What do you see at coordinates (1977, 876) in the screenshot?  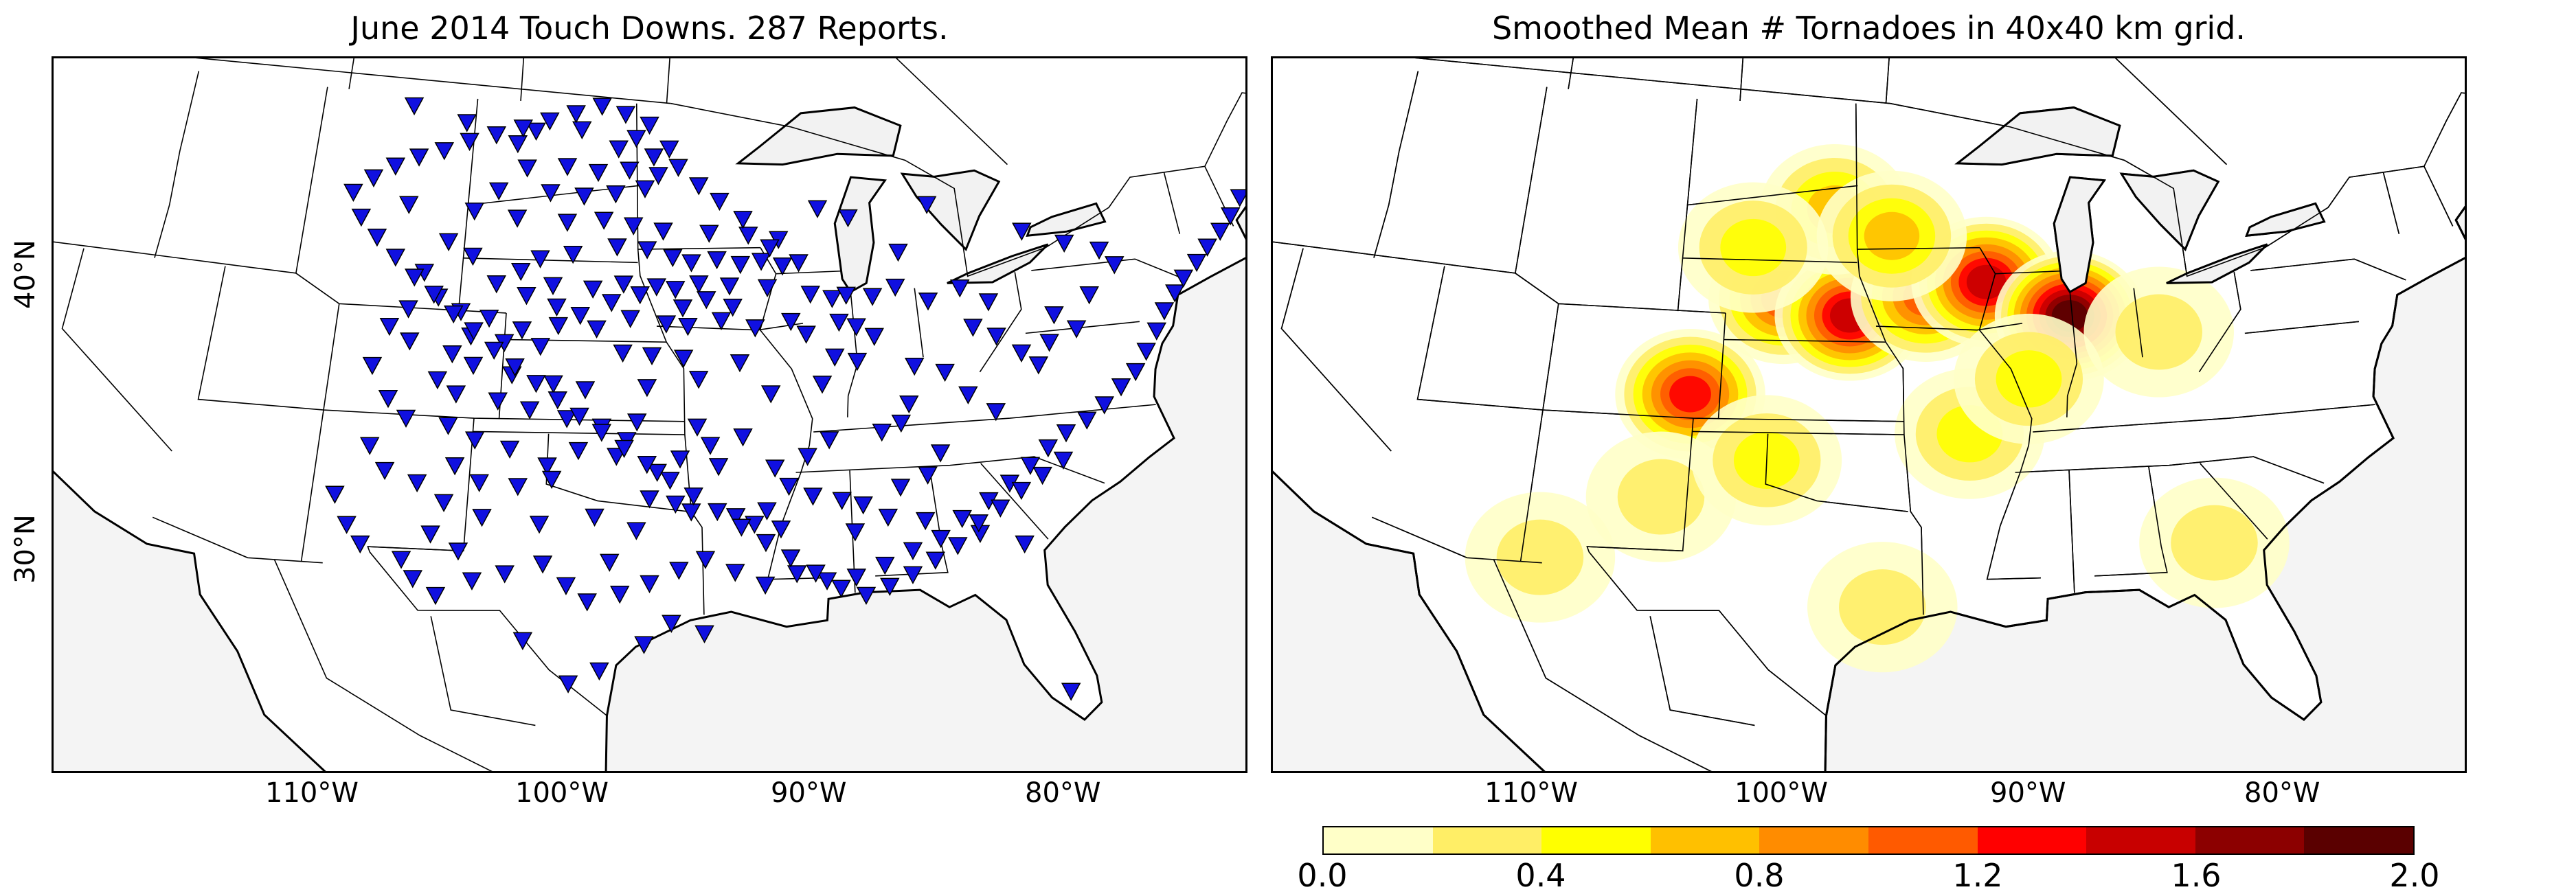 I see `colorbar-tick-3: 1.2` at bounding box center [1977, 876].